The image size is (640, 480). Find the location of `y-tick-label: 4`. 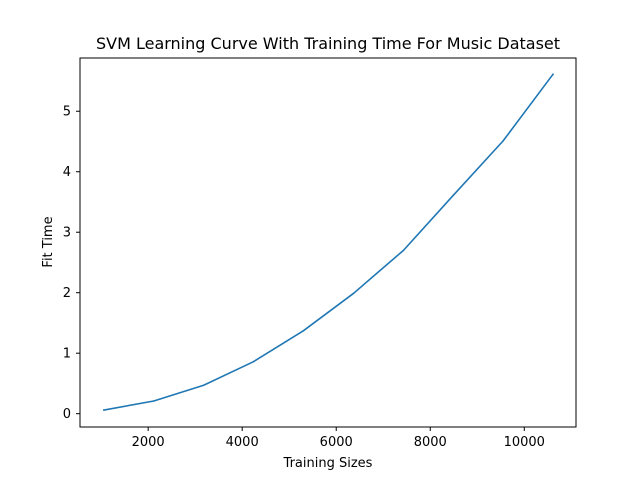

y-tick-label: 4 is located at coordinates (67, 172).